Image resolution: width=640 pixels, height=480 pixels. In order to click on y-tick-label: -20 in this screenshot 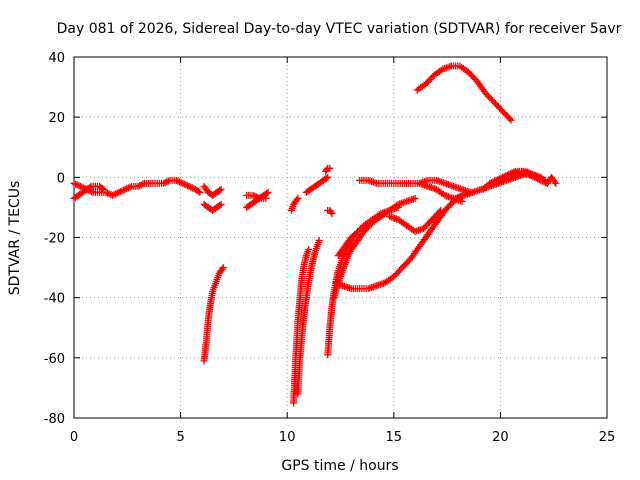, I will do `click(54, 239)`.